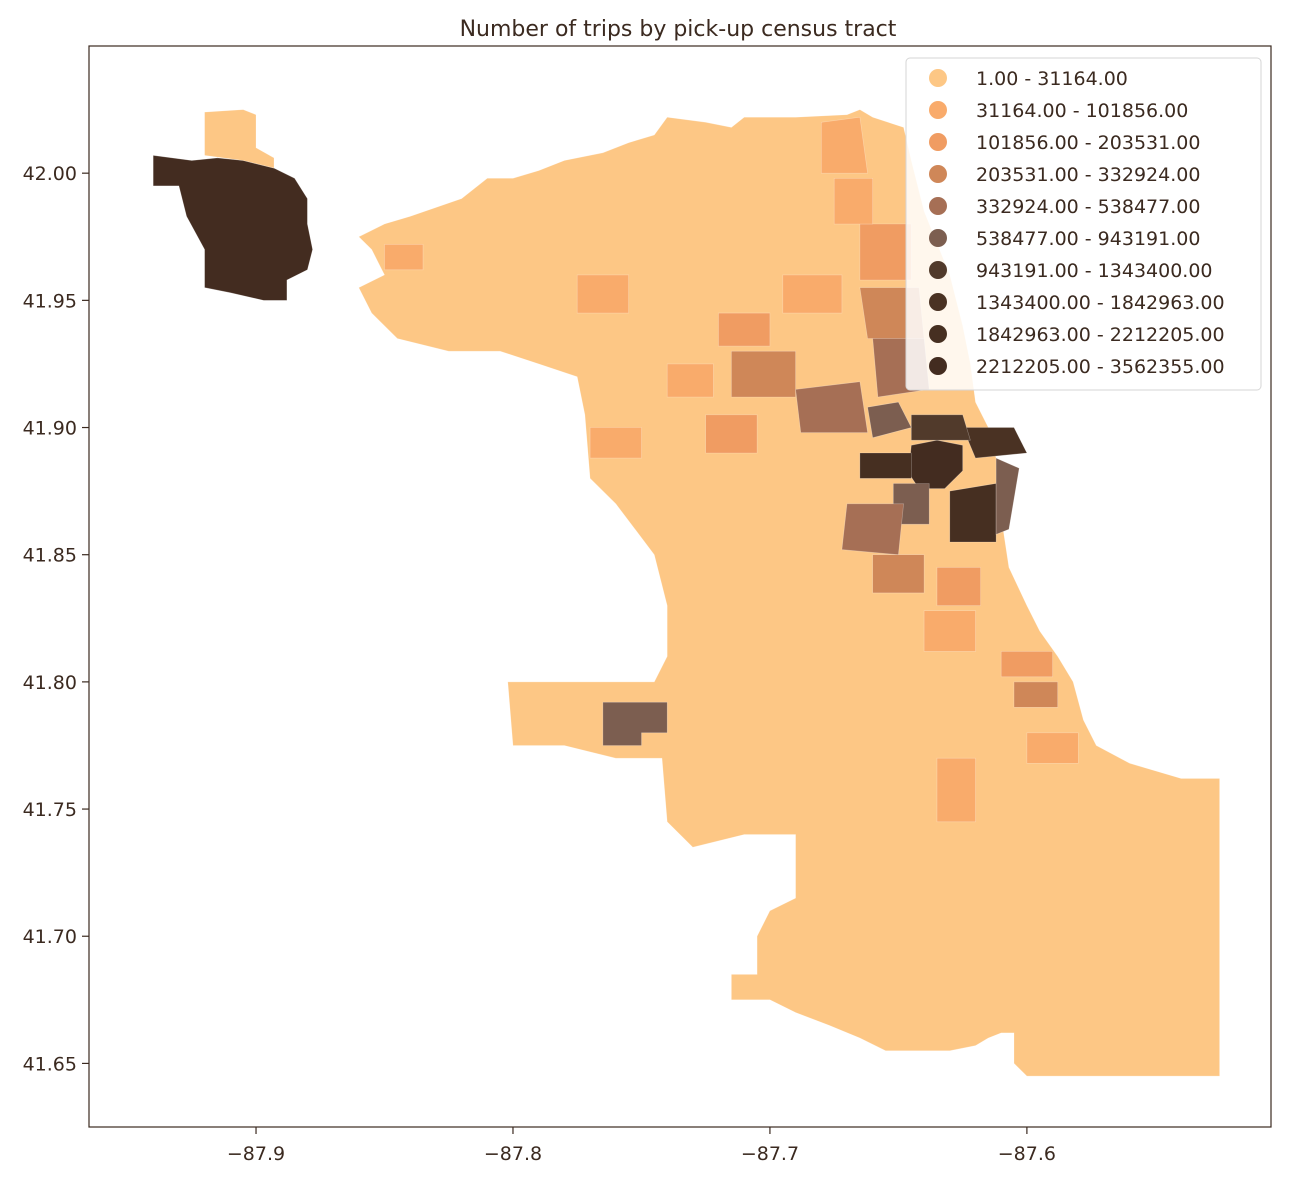 Image resolution: width=1296 pixels, height=1188 pixels. I want to click on region-portage-park, so click(602, 294).